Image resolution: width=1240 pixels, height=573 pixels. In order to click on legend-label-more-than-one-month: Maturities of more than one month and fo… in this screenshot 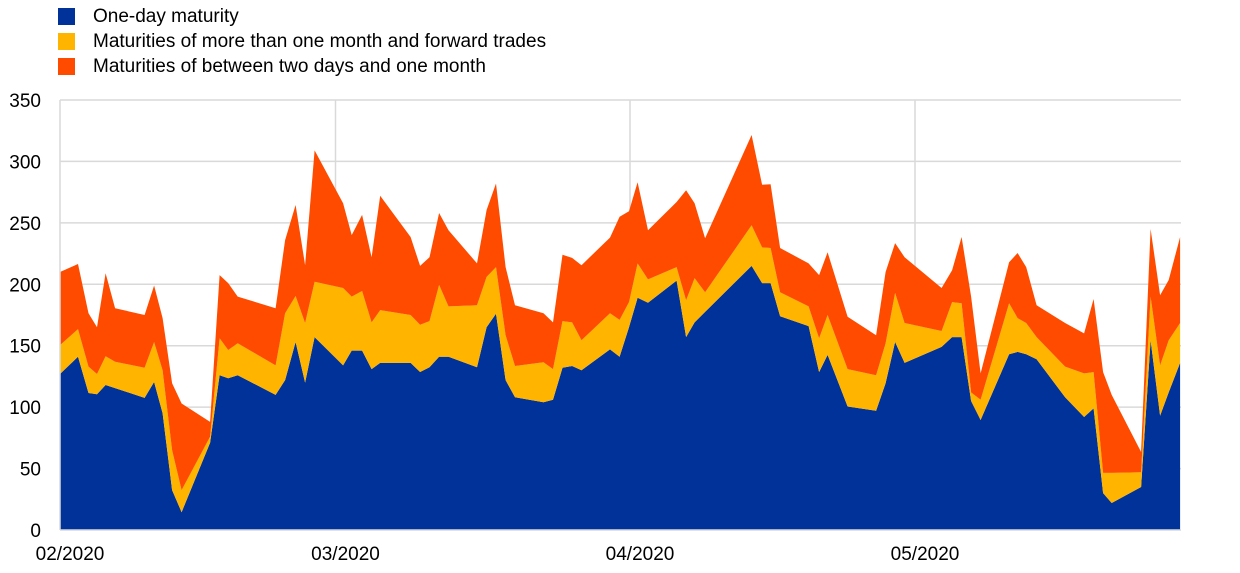, I will do `click(320, 41)`.